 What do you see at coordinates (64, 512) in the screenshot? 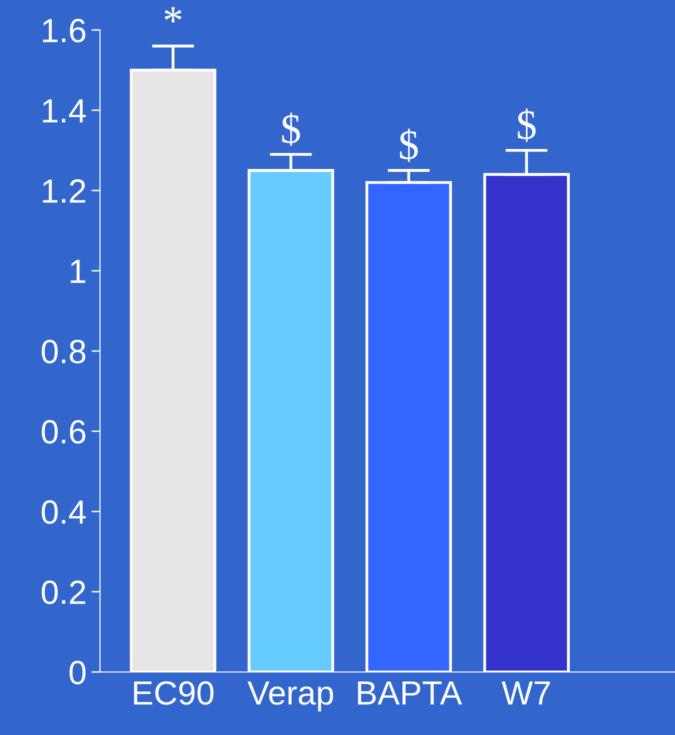
I see `y-tick-label: 0.4` at bounding box center [64, 512].